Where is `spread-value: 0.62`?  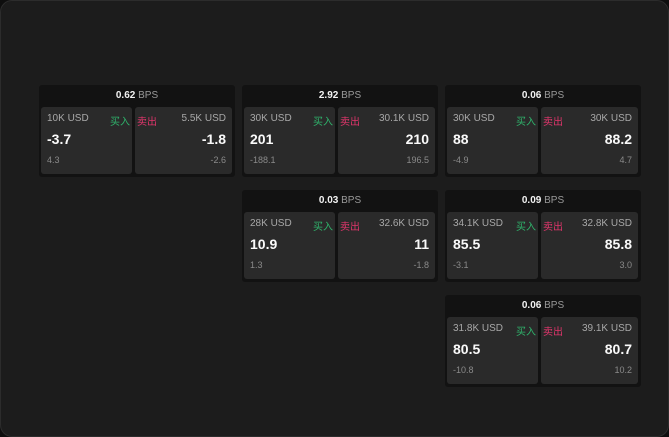 spread-value: 0.62 is located at coordinates (125, 95).